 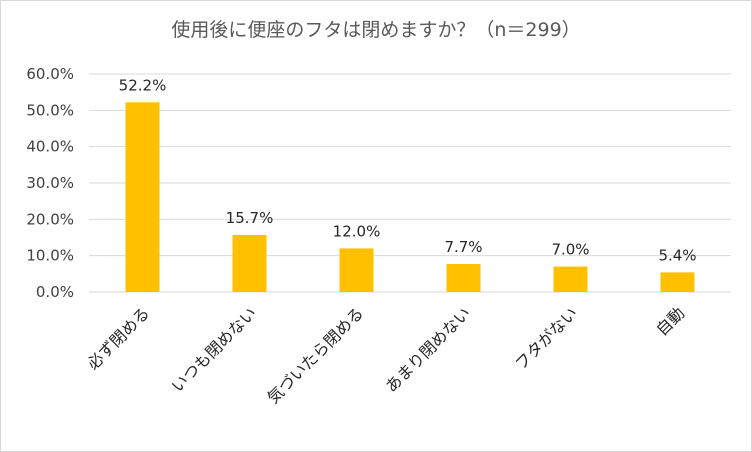 What do you see at coordinates (50, 256) in the screenshot?
I see `y-tick-label: 10.0%` at bounding box center [50, 256].